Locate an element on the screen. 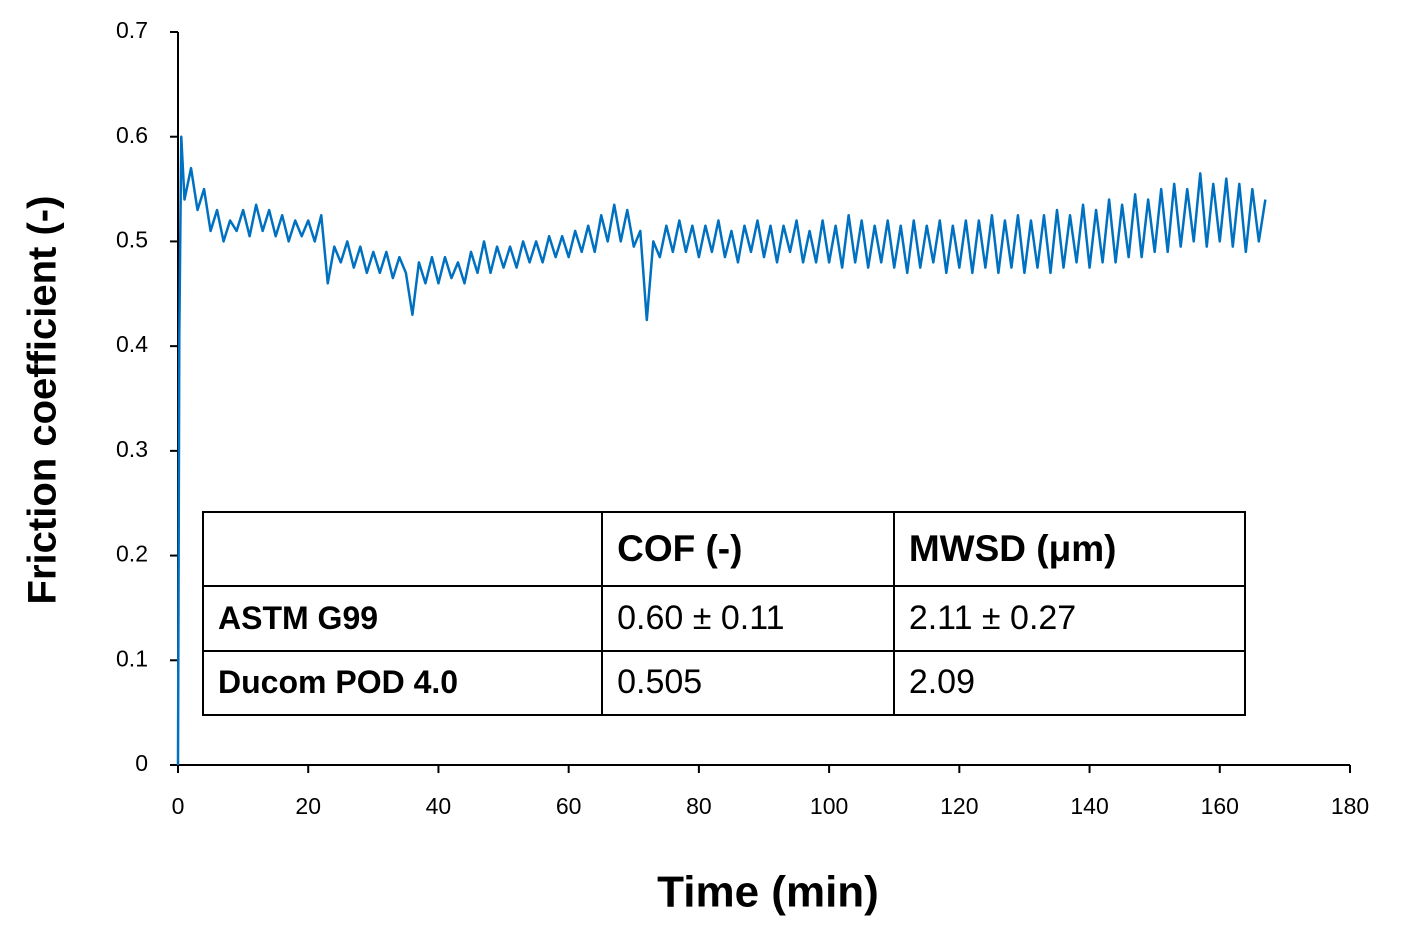 This screenshot has height=931, width=1401. x-tick-label: 60 is located at coordinates (569, 806).